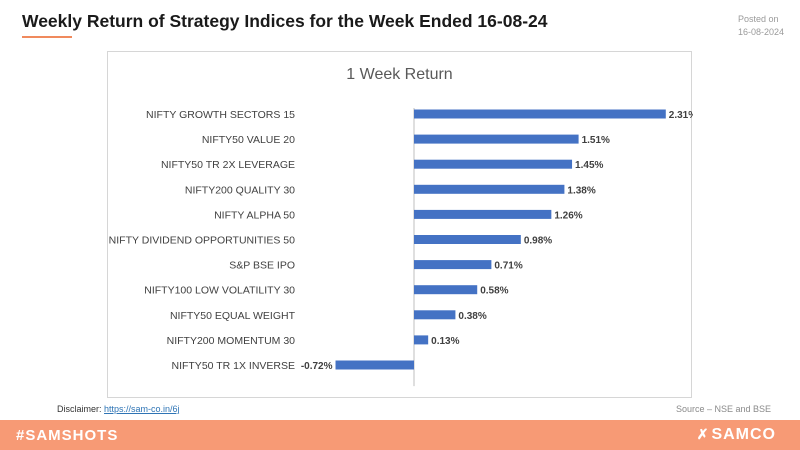 The image size is (800, 450). I want to click on value-label-2: 1.45%, so click(589, 165).